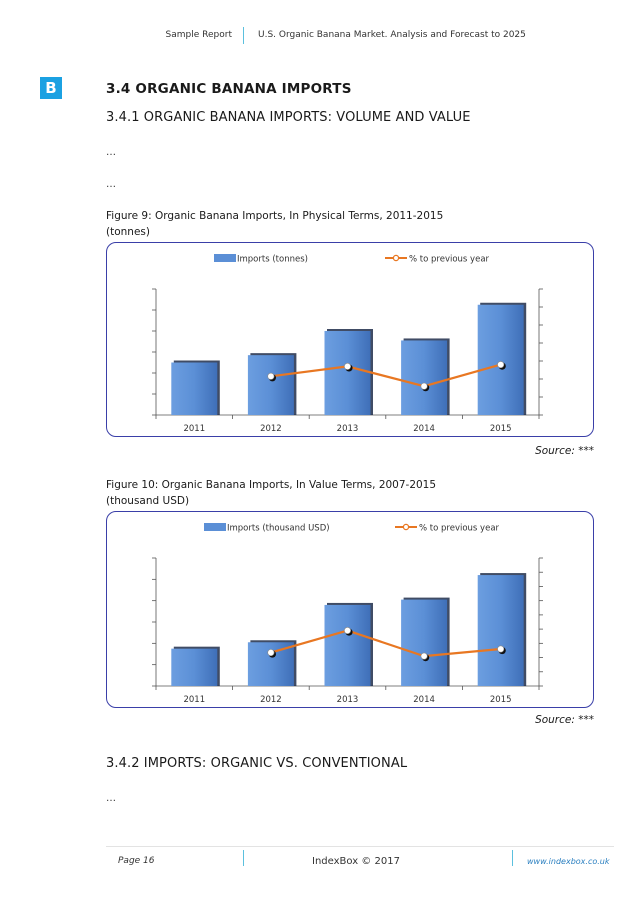 This screenshot has height=903, width=638. Describe the element at coordinates (128, 232) in the screenshot. I see `figure-9-caption-unit: (tonnes)` at that location.